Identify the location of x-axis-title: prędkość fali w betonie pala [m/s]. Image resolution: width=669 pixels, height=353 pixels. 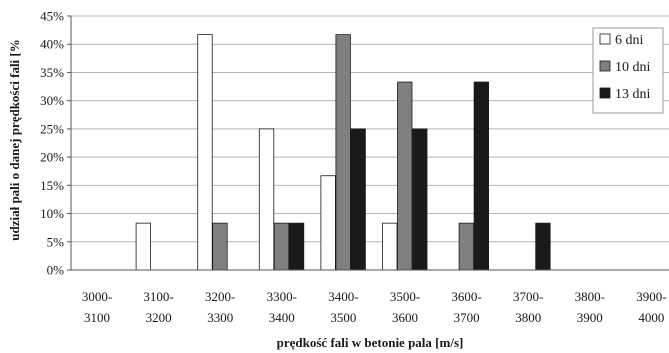
(370, 342).